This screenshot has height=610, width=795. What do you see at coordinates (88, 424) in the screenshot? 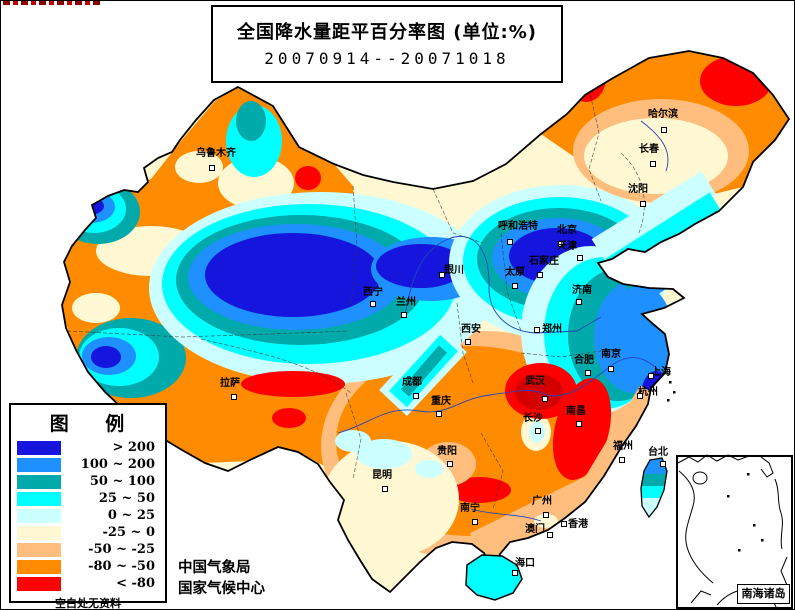
I see `legend-title: 图 例` at bounding box center [88, 424].